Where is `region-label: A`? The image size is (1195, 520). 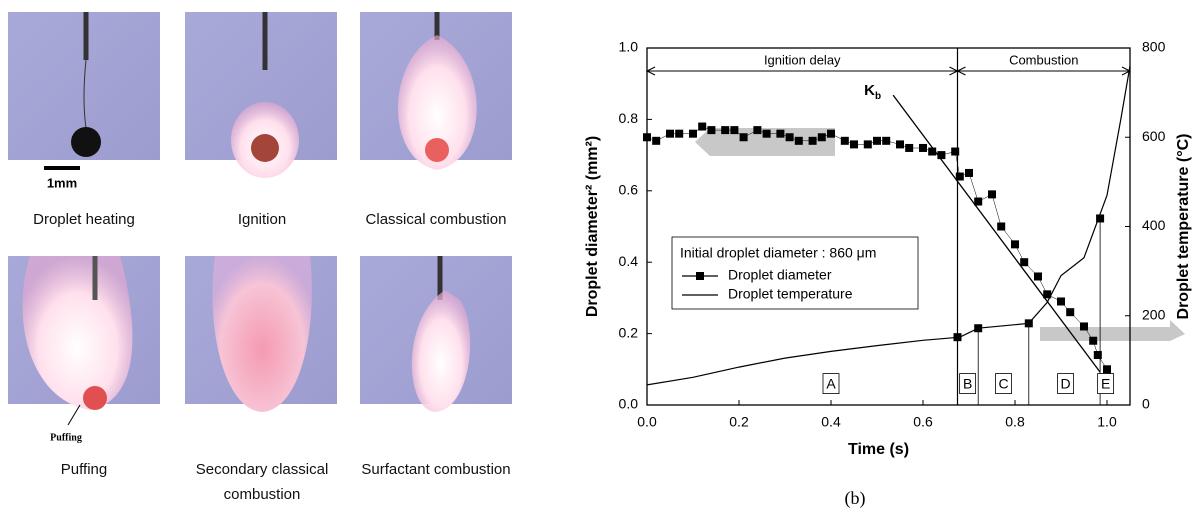
region-label: A is located at coordinates (831, 383).